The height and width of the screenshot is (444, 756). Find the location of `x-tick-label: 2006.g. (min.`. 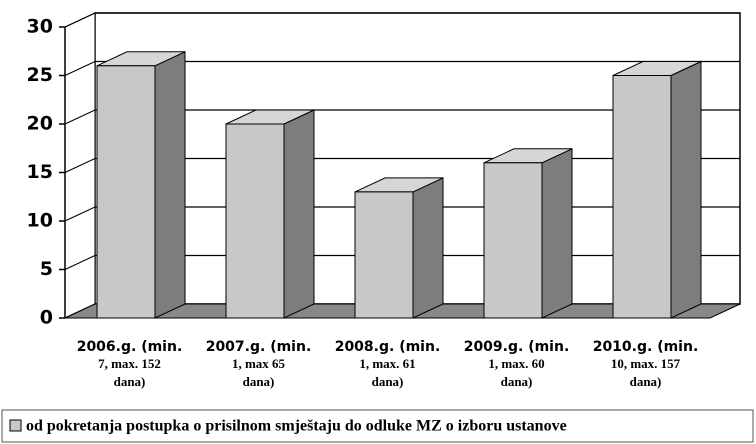

x-tick-label: 2006.g. (min. is located at coordinates (130, 347).